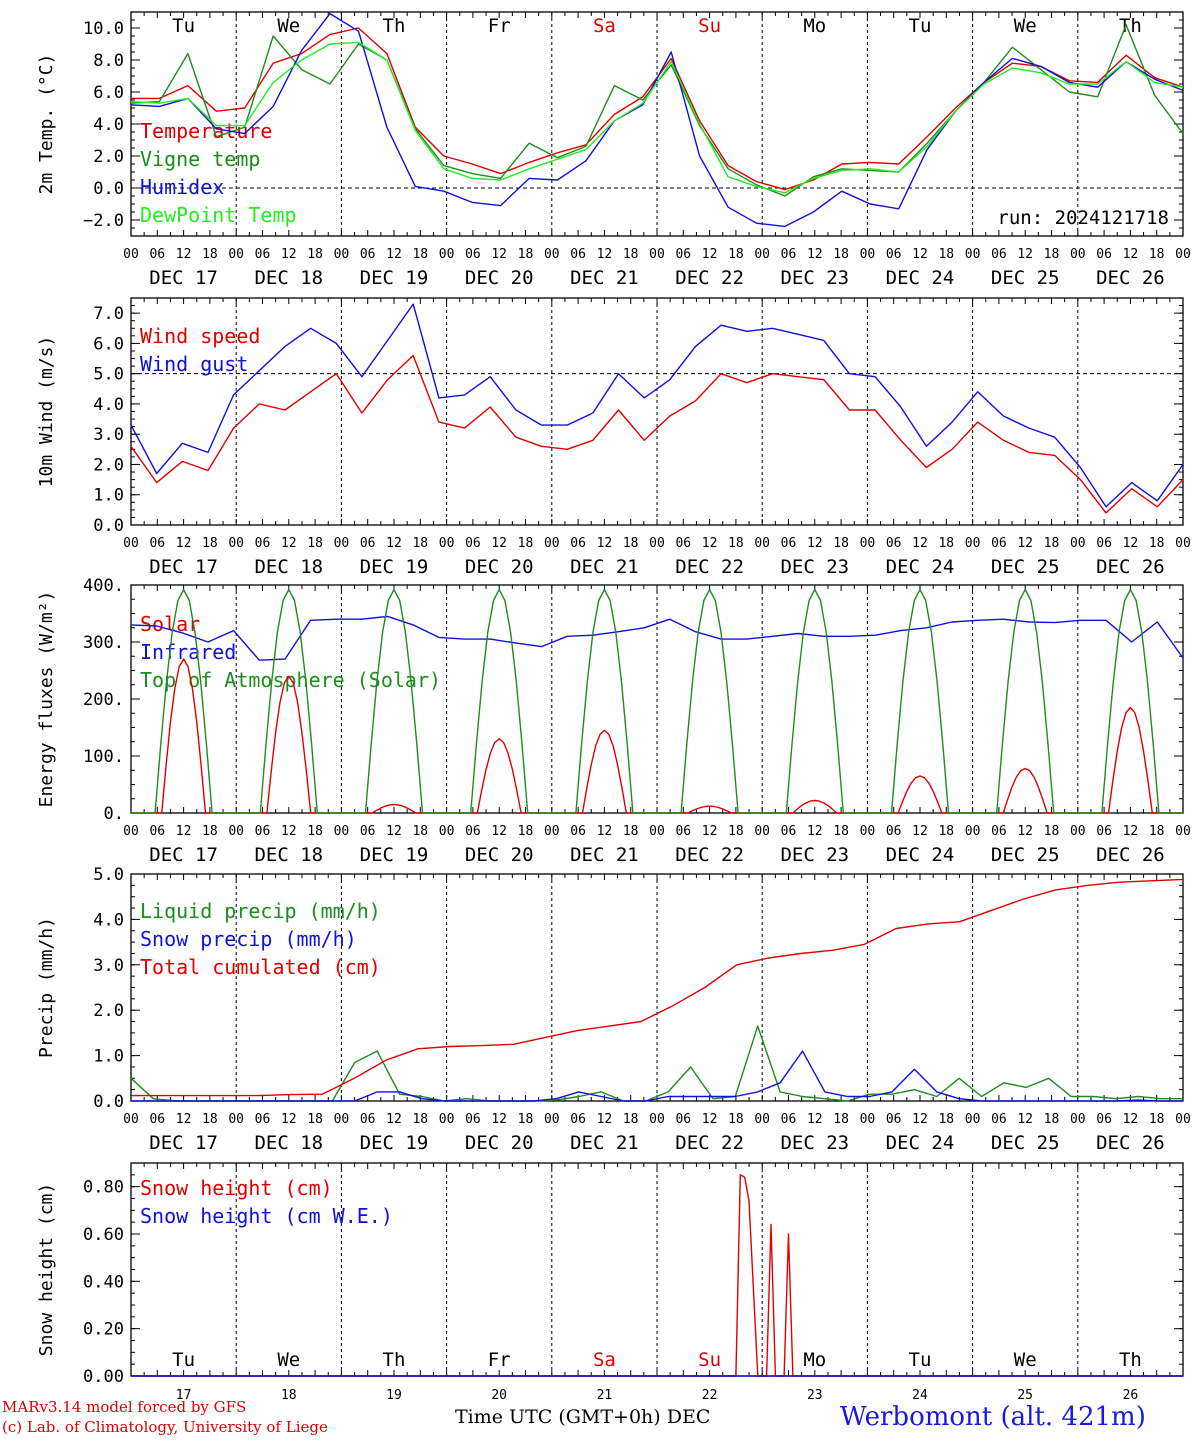 The width and height of the screenshot is (1194, 1440). Describe the element at coordinates (394, 1395) in the screenshot. I see `day-number-label: 19` at that location.